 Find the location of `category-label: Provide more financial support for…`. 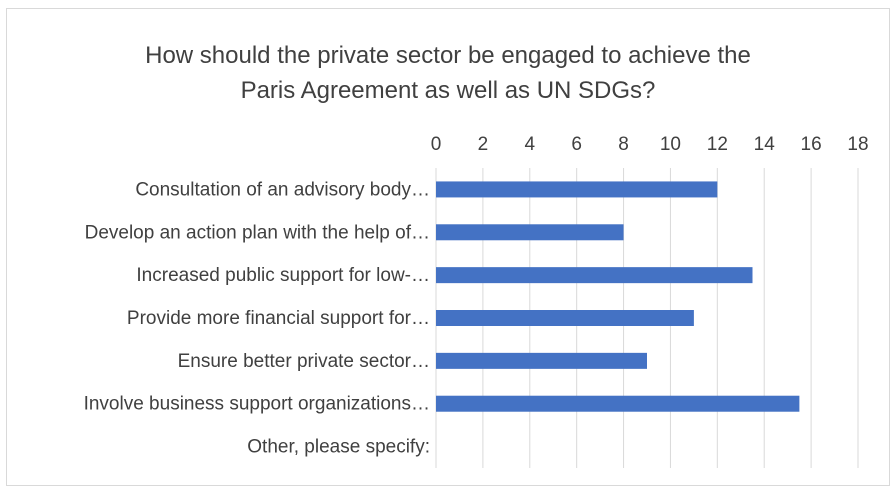

category-label: Provide more financial support for… is located at coordinates (278, 318).